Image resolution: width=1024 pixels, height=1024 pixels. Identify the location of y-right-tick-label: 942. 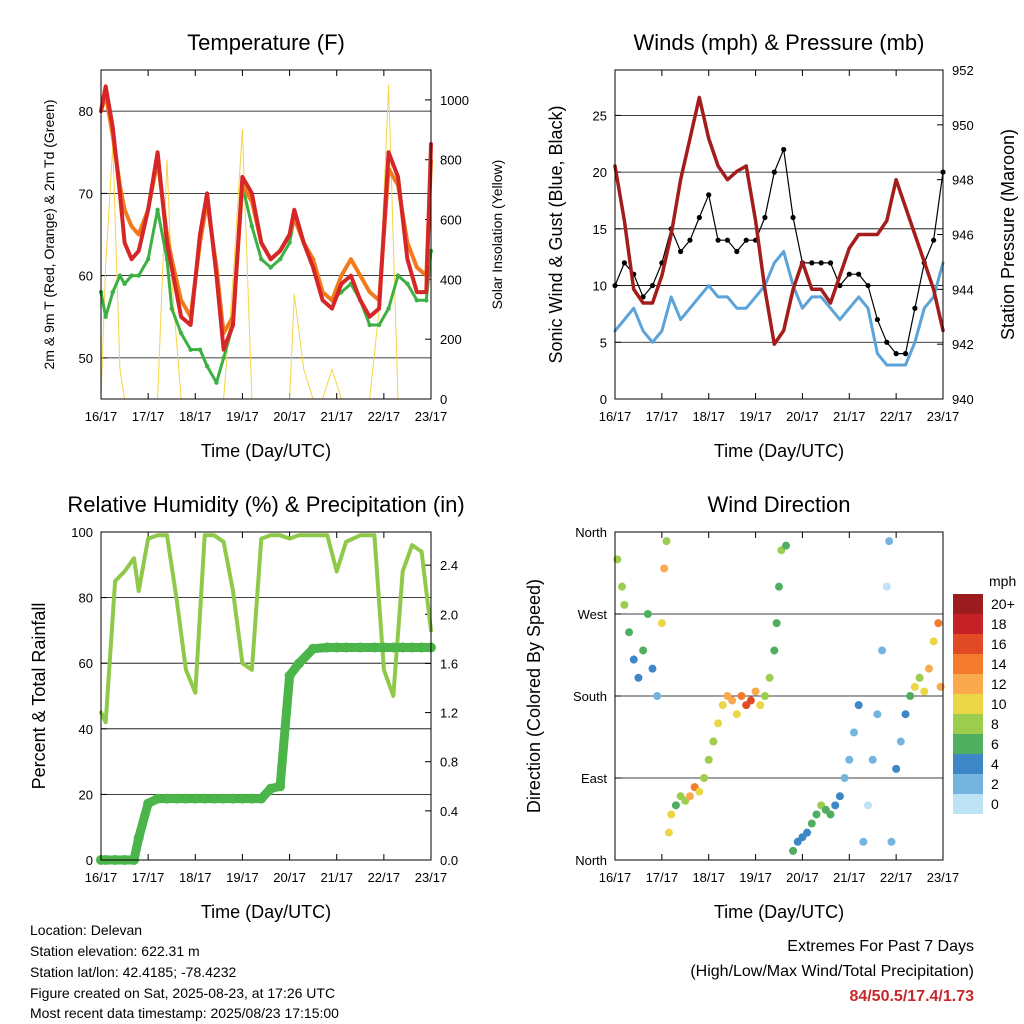
(963, 344).